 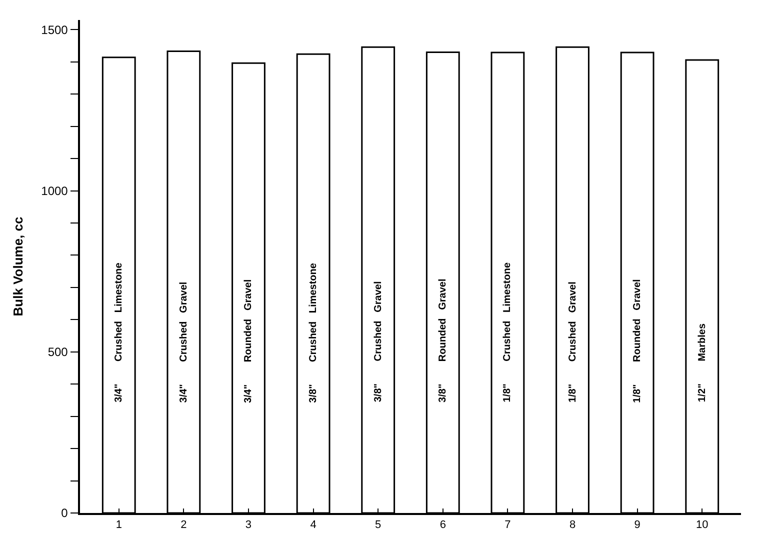 I want to click on annotation: 1/2" Marbles, so click(x=702, y=362).